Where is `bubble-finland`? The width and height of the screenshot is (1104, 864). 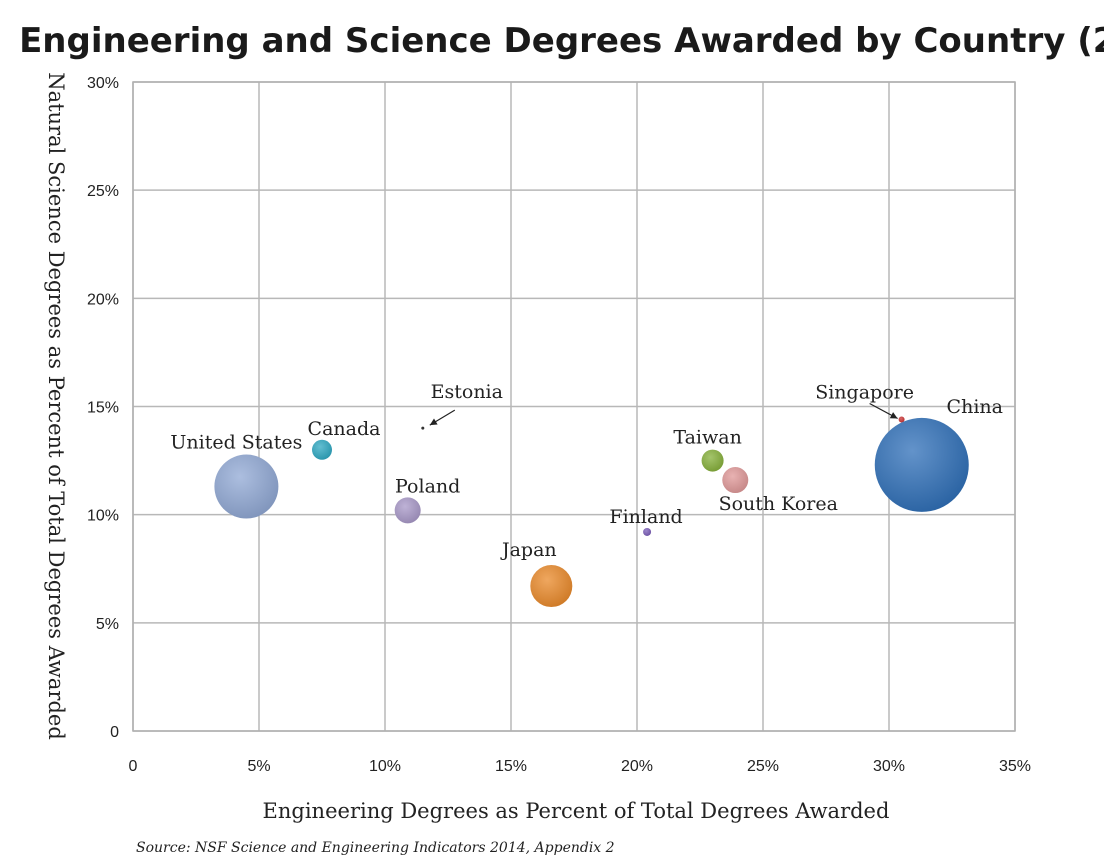
bubble-finland is located at coordinates (647, 531).